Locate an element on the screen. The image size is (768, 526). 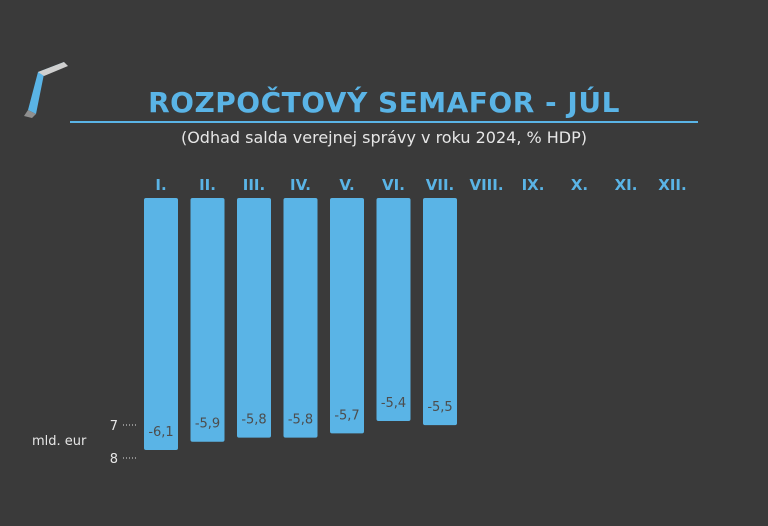
axis-tick-label: 7 is located at coordinates (114, 426).